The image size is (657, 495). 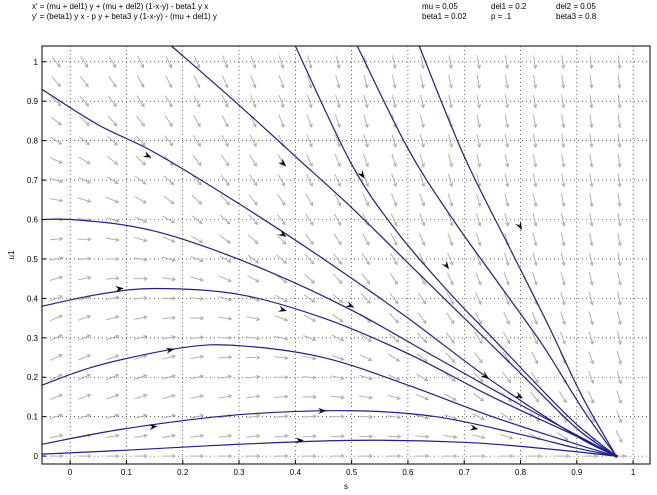 I want to click on trajectory-arrowhead, so click(x=282, y=162).